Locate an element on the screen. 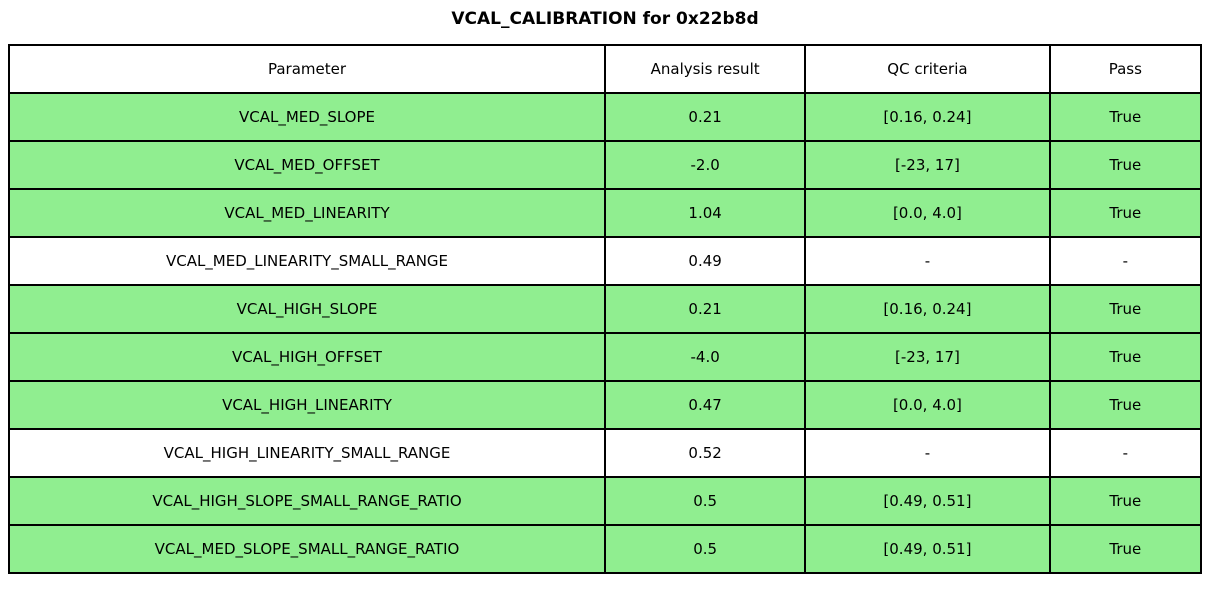 This screenshot has height=604, width=1210. table-row: VCAL_MED_LINEARITY_SMALL_RANGE 0.49- - is located at coordinates (605, 261).